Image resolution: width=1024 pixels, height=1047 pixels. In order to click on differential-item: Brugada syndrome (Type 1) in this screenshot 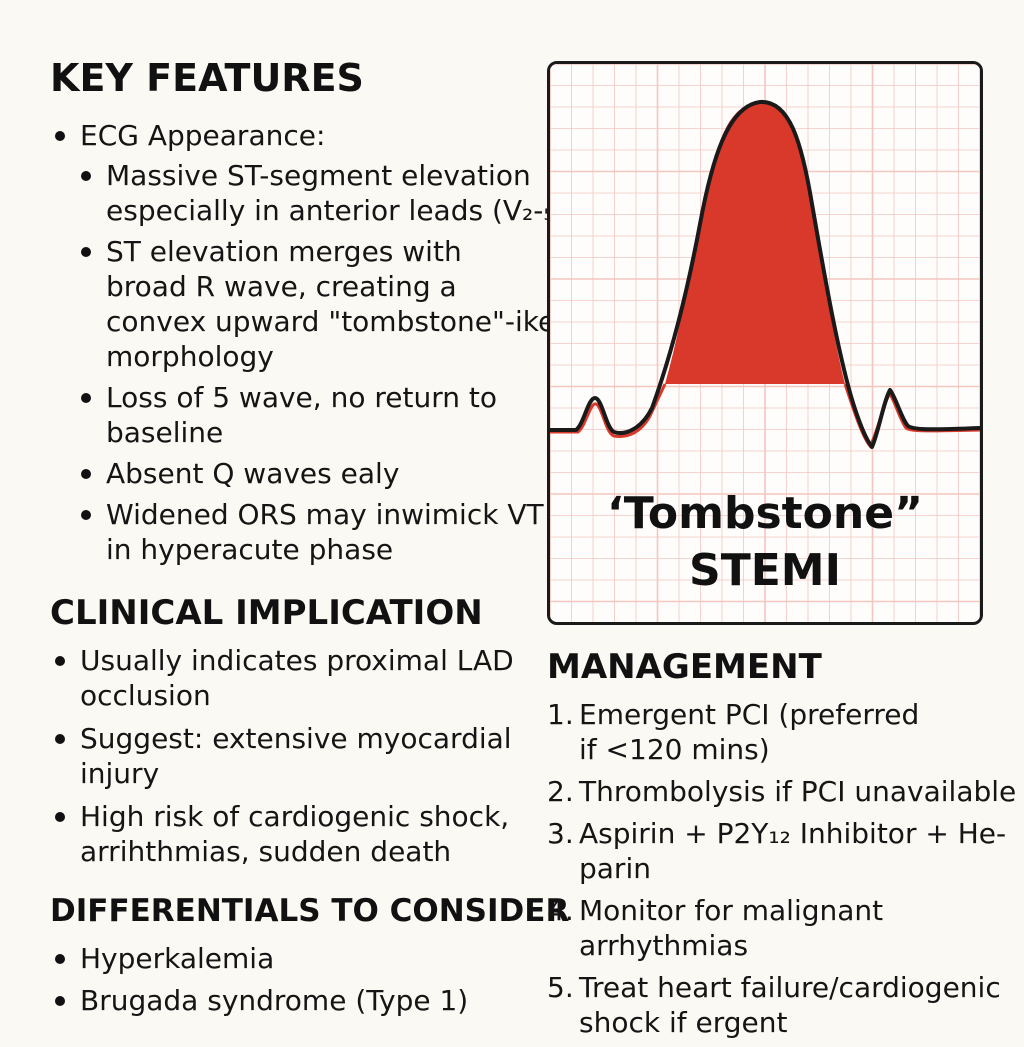, I will do `click(282, 1000)`.